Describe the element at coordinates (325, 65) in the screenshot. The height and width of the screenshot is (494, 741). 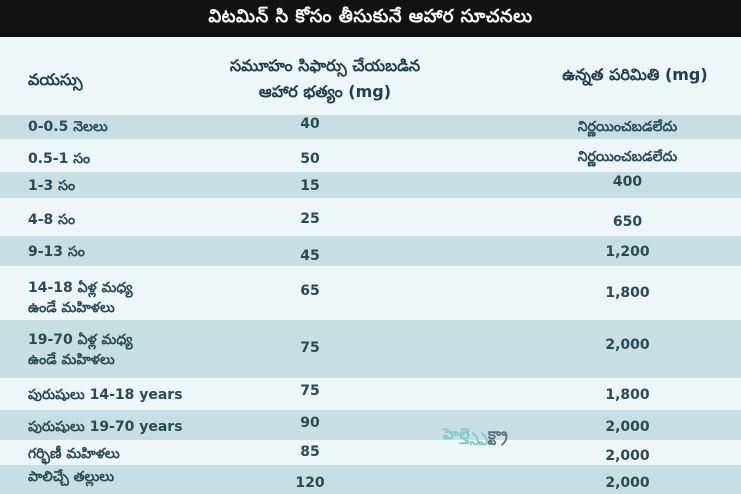
I see `header-rda-line1: సమూహం సిఫార్సు చేయబడిన` at that location.